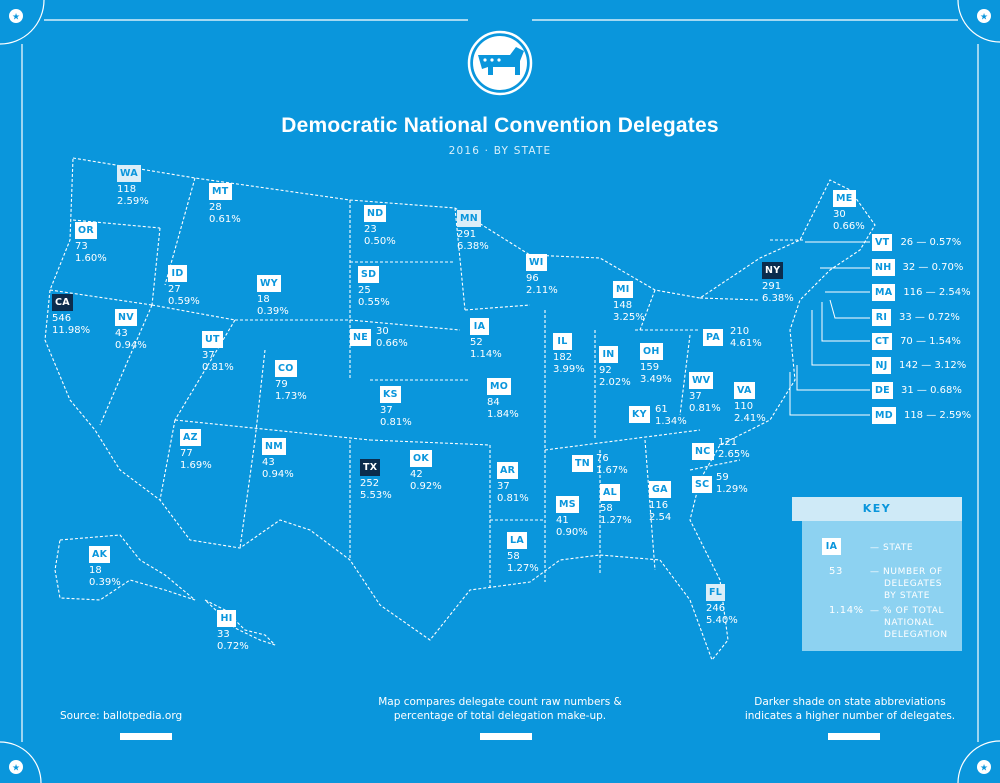 The width and height of the screenshot is (1000, 783). What do you see at coordinates (177, 273) in the screenshot?
I see `state-abbr: ID` at bounding box center [177, 273].